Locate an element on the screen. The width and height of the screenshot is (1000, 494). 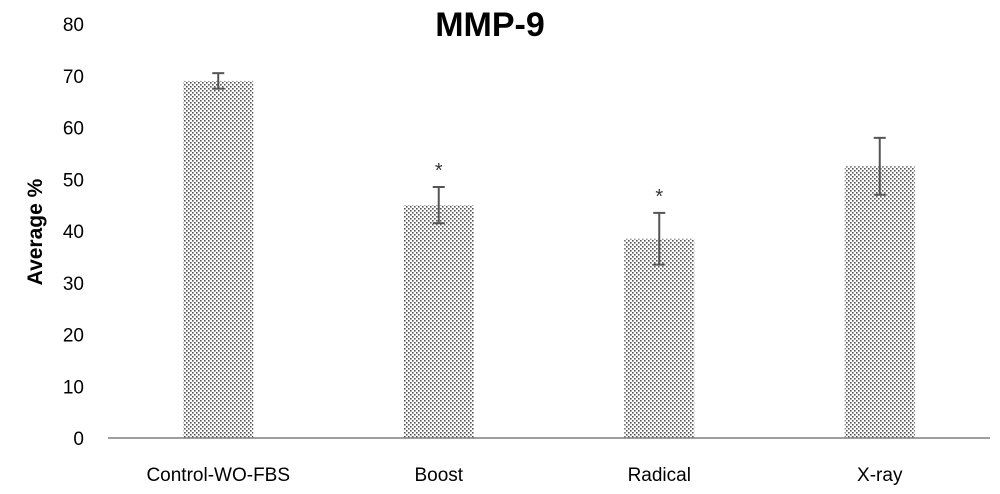
significance-marks: ** is located at coordinates (549, 184).